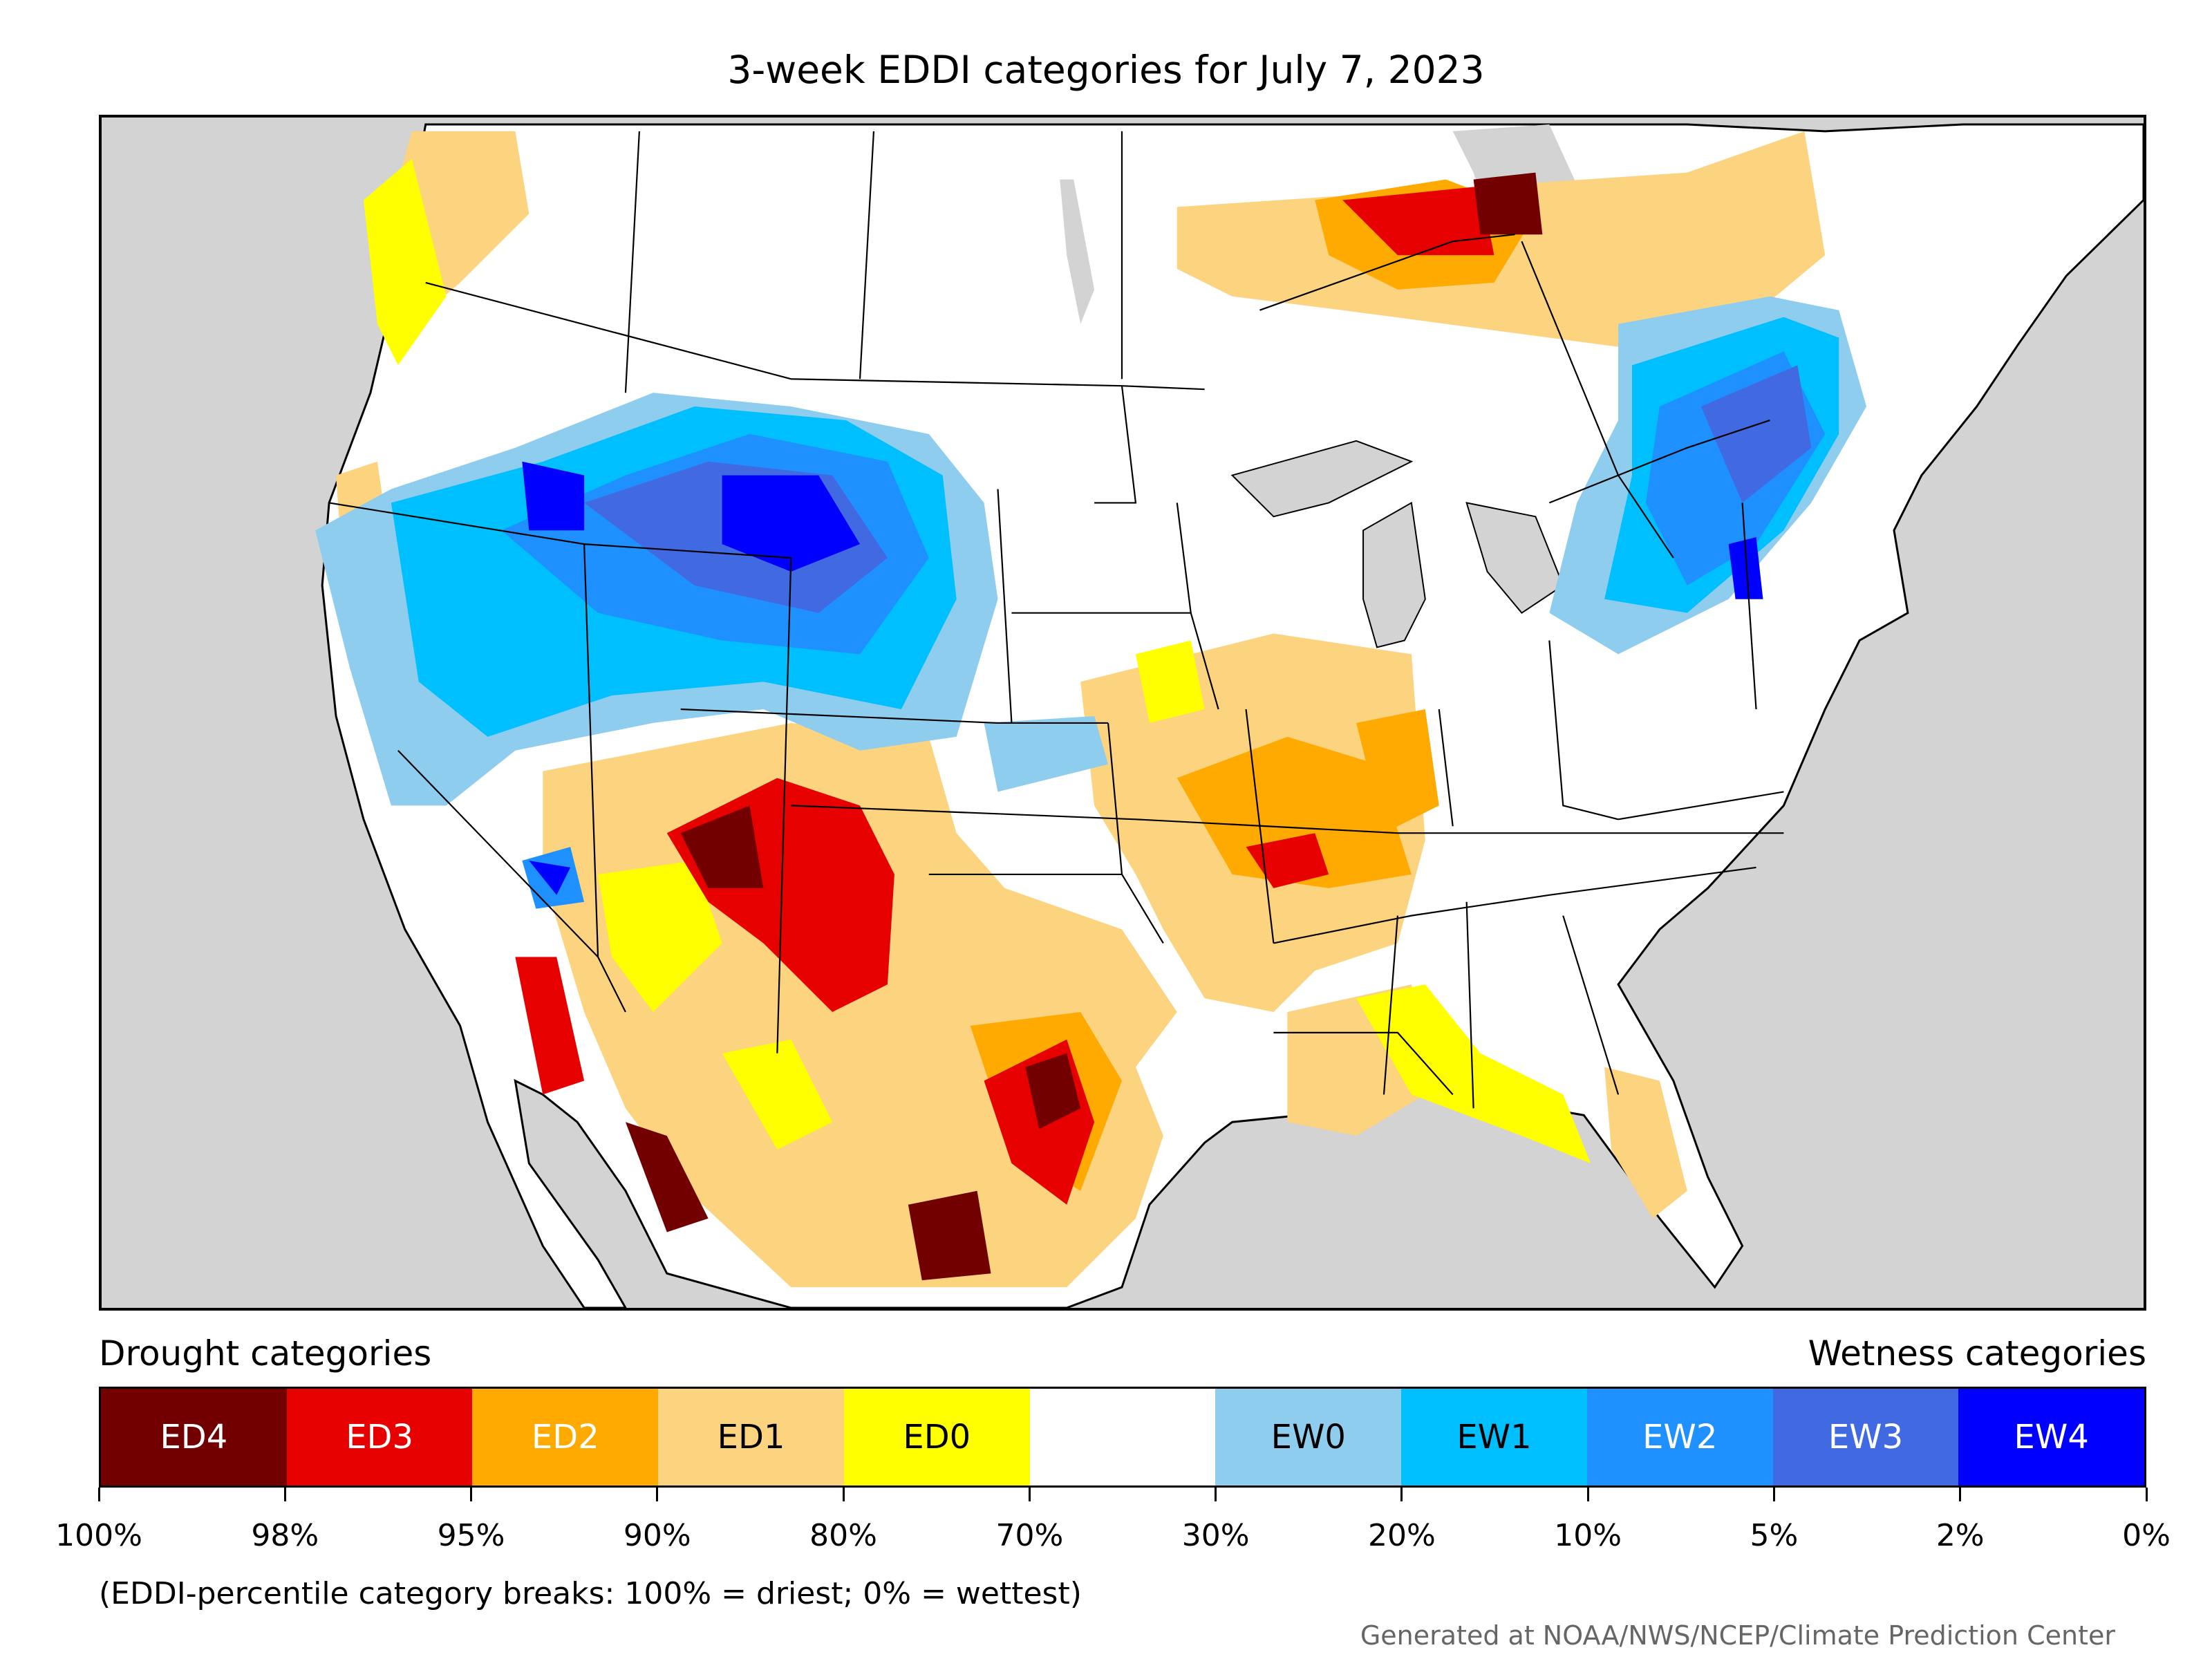  I want to click on colorbar-cell-ed2: ED2, so click(565, 1437).